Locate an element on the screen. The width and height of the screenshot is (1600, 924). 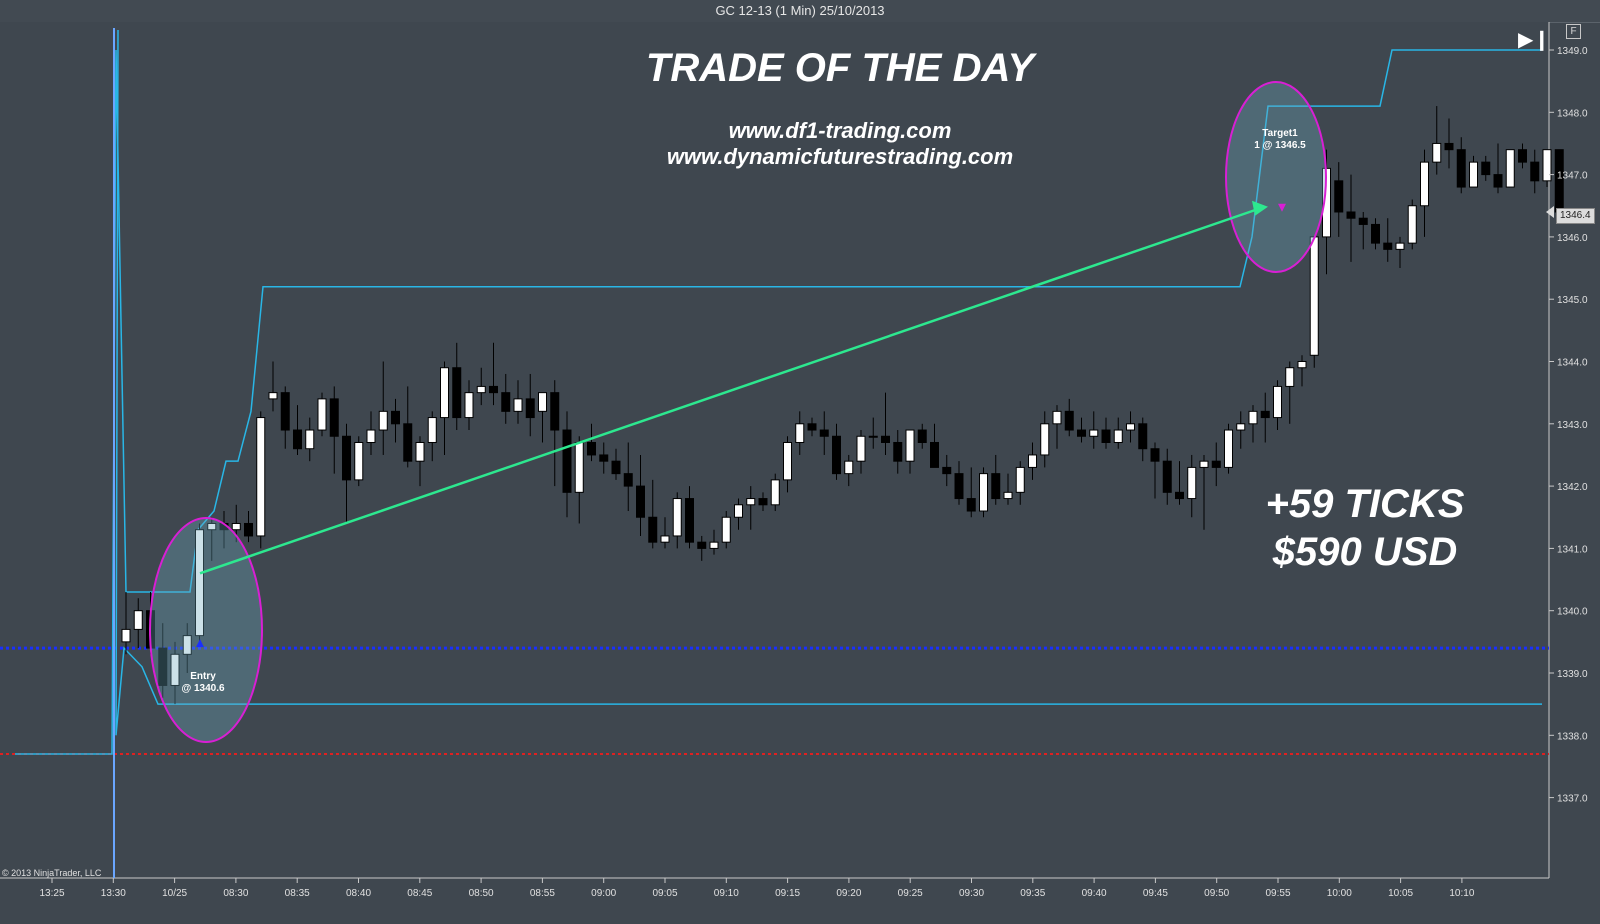
time-tick-label: 08:30 is located at coordinates (235, 893).